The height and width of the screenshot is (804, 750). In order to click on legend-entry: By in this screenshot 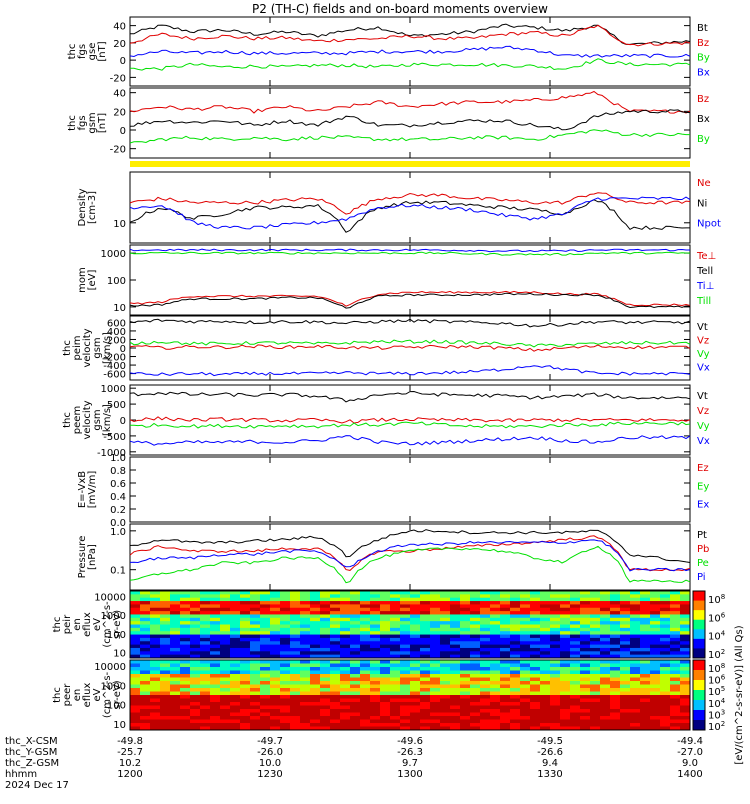, I will do `click(703, 58)`.